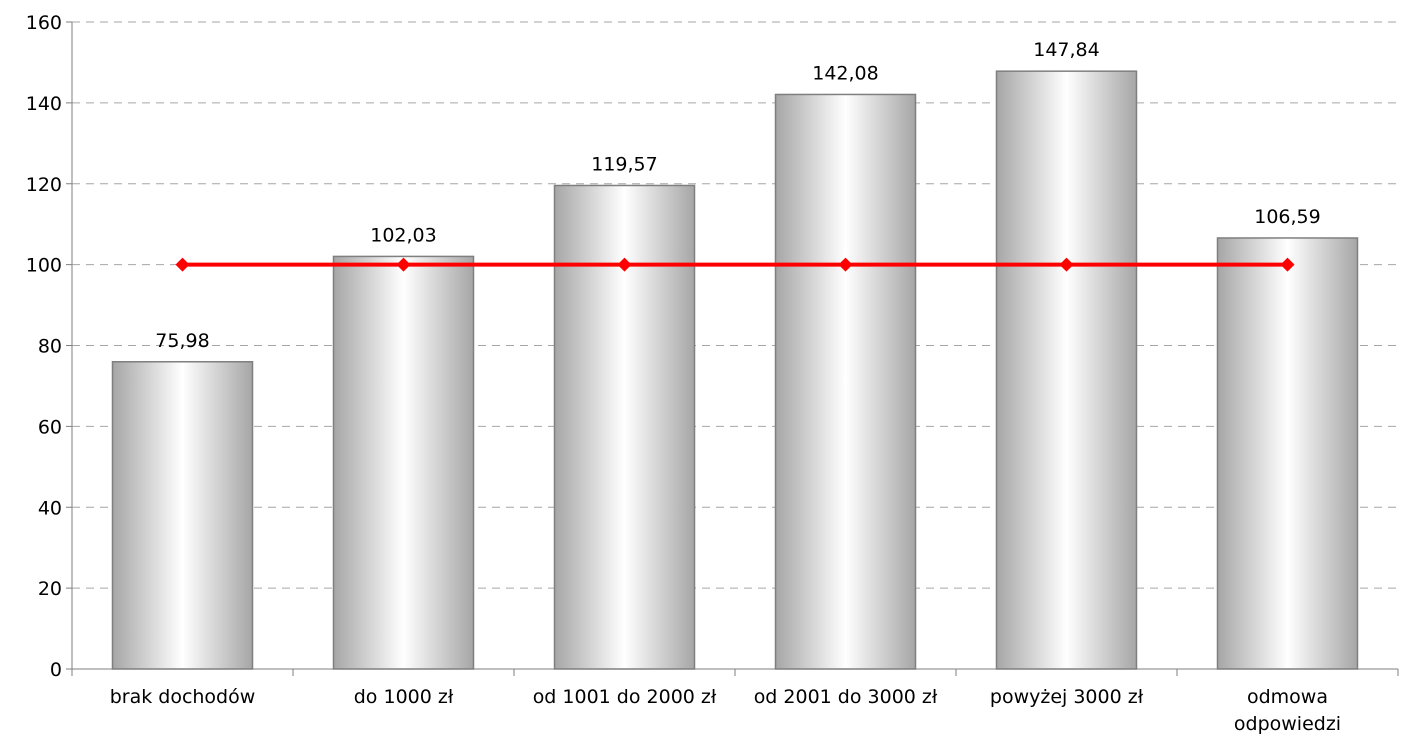 The image size is (1401, 736). I want to click on x-tick-label: brak dochodów, so click(183, 697).